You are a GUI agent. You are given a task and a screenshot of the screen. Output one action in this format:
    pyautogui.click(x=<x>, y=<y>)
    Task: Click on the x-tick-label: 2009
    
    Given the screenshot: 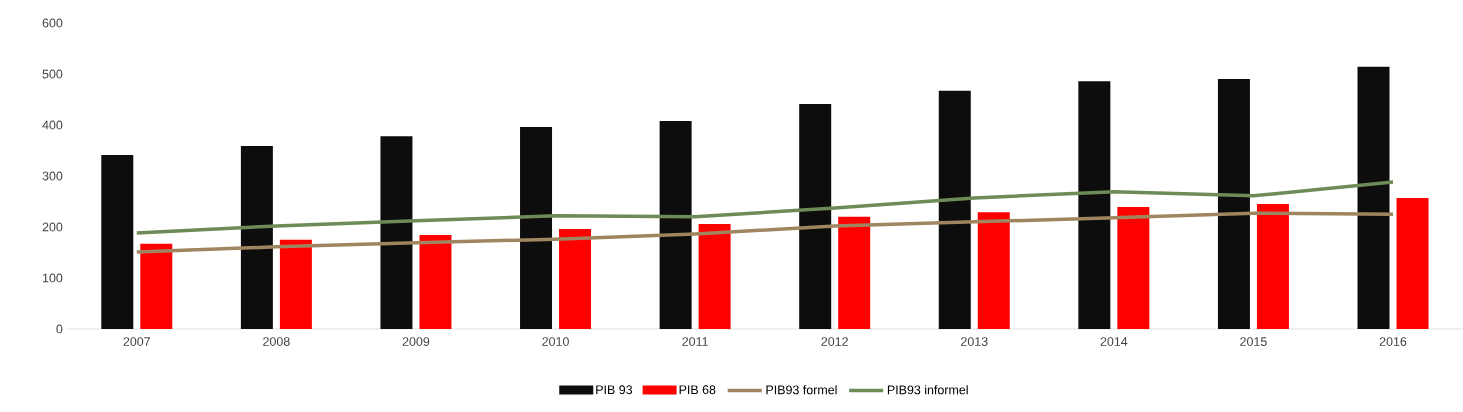 What is the action you would take?
    pyautogui.click(x=416, y=341)
    